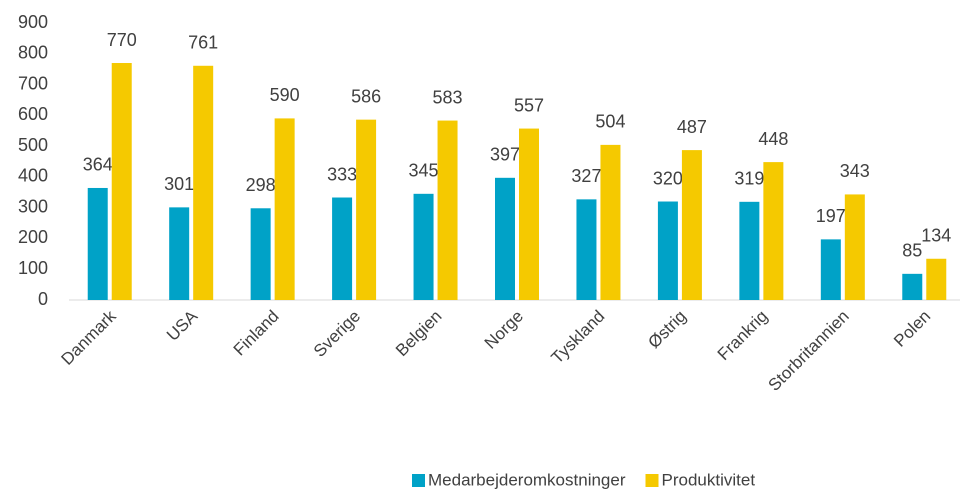 The image size is (965, 493). Describe the element at coordinates (122, 40) in the screenshot. I see `data-label: 770` at that location.